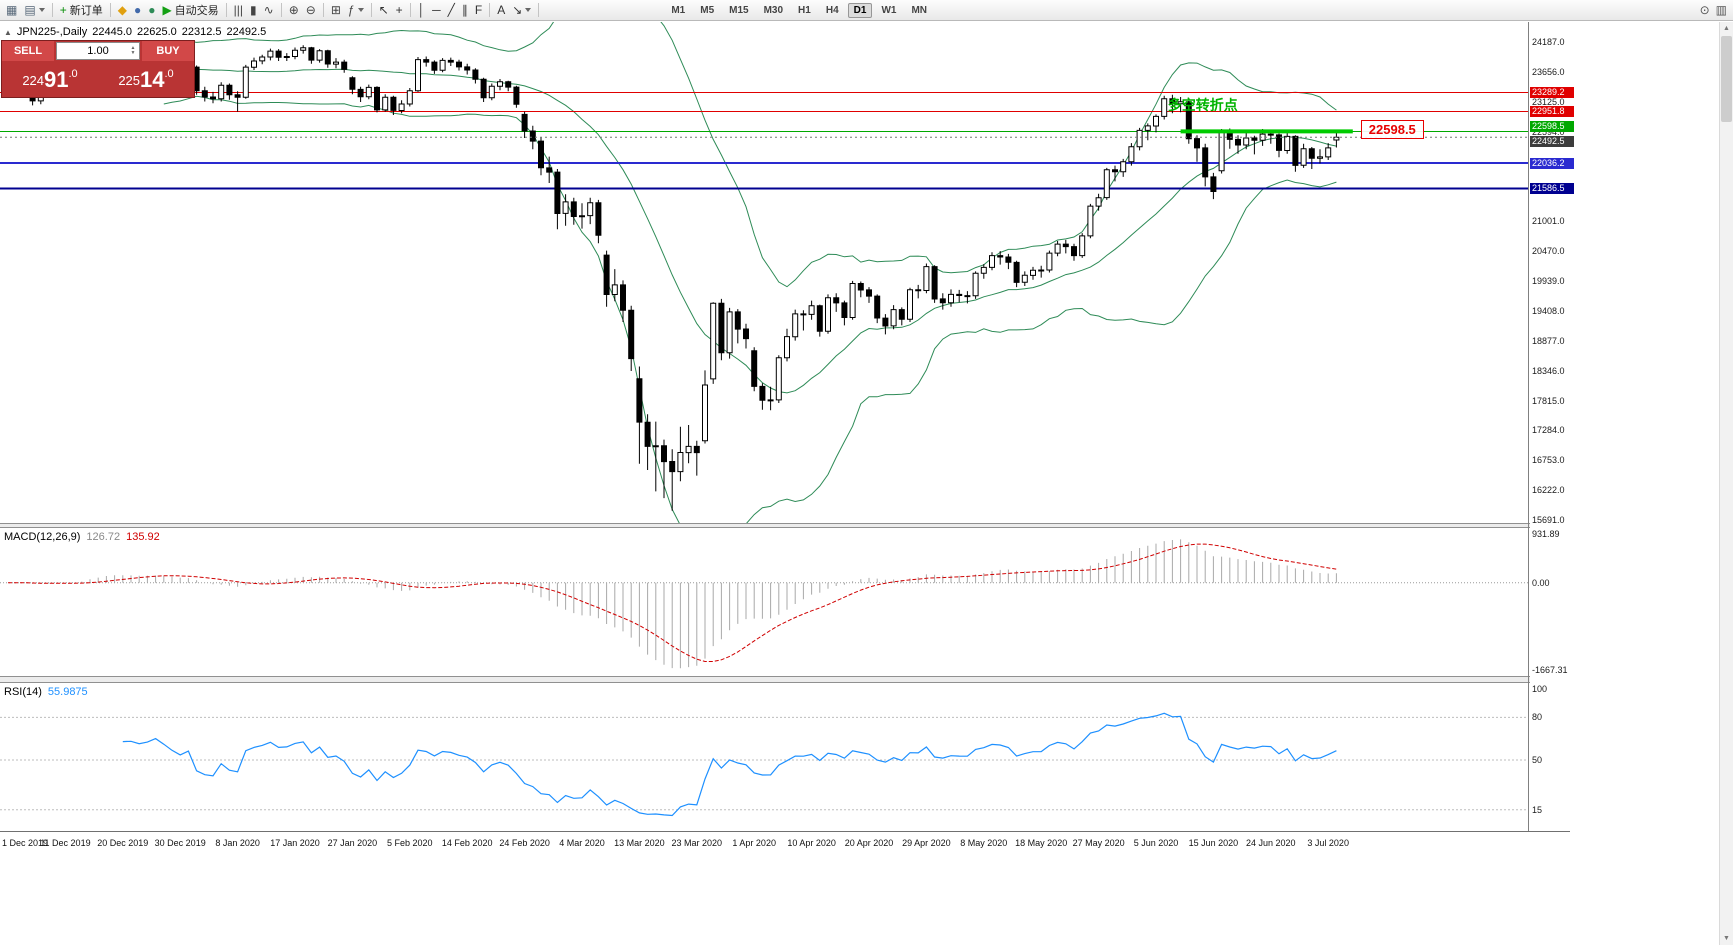 This screenshot has height=945, width=1733. I want to click on toolbar-button-zoom-in: ⊕, so click(294, 10).